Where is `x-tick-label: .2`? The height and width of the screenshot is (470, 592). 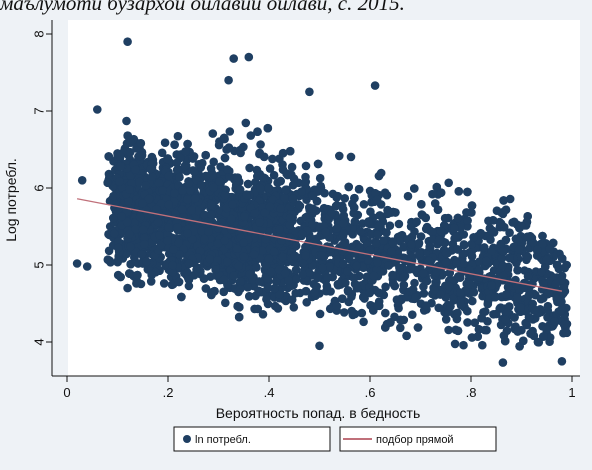
x-tick-label: .2 is located at coordinates (168, 392).